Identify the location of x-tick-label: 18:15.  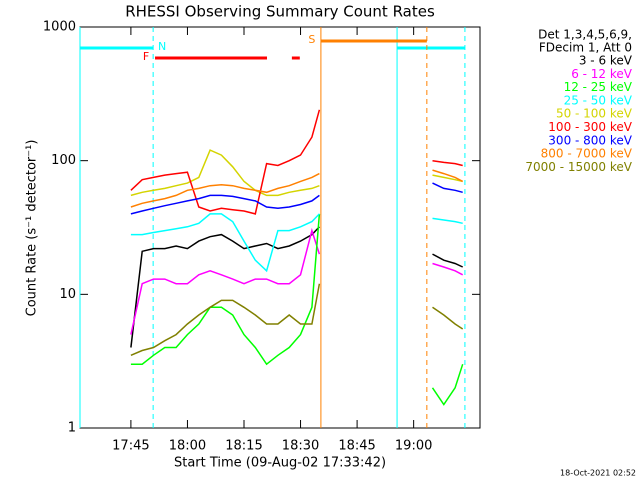
(243, 446).